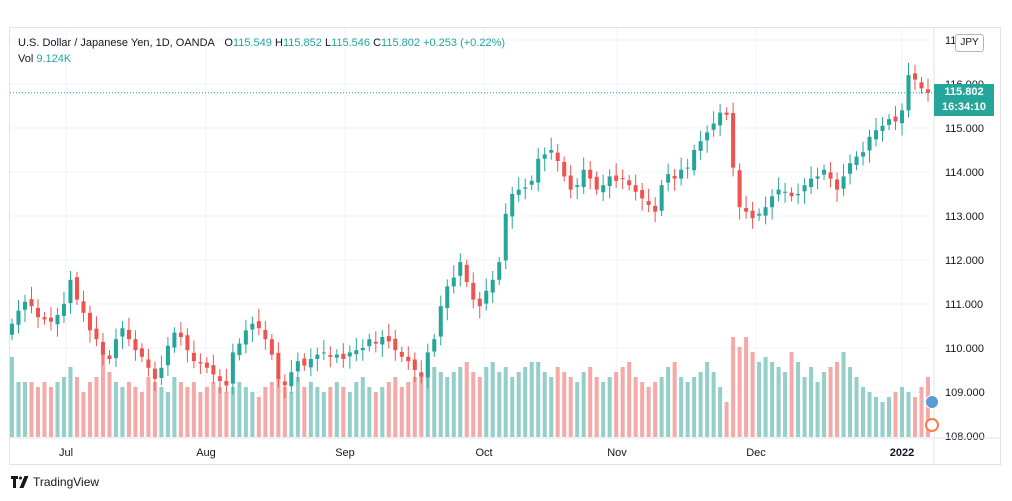 The height and width of the screenshot is (501, 1012). Describe the element at coordinates (26, 59) in the screenshot. I see `volume-label: Vol` at that location.